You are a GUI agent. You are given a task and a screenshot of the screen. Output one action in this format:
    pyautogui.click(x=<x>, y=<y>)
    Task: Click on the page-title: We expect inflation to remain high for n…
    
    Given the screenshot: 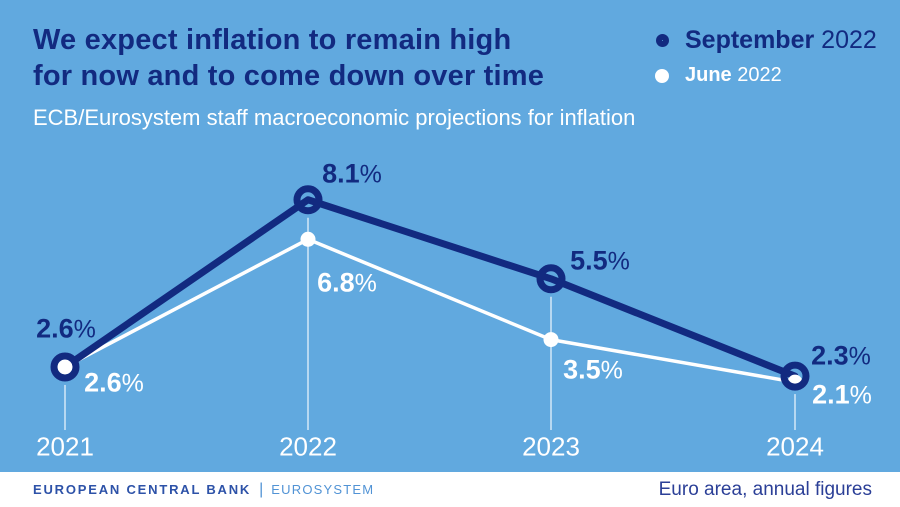 What is the action you would take?
    pyautogui.click(x=288, y=58)
    